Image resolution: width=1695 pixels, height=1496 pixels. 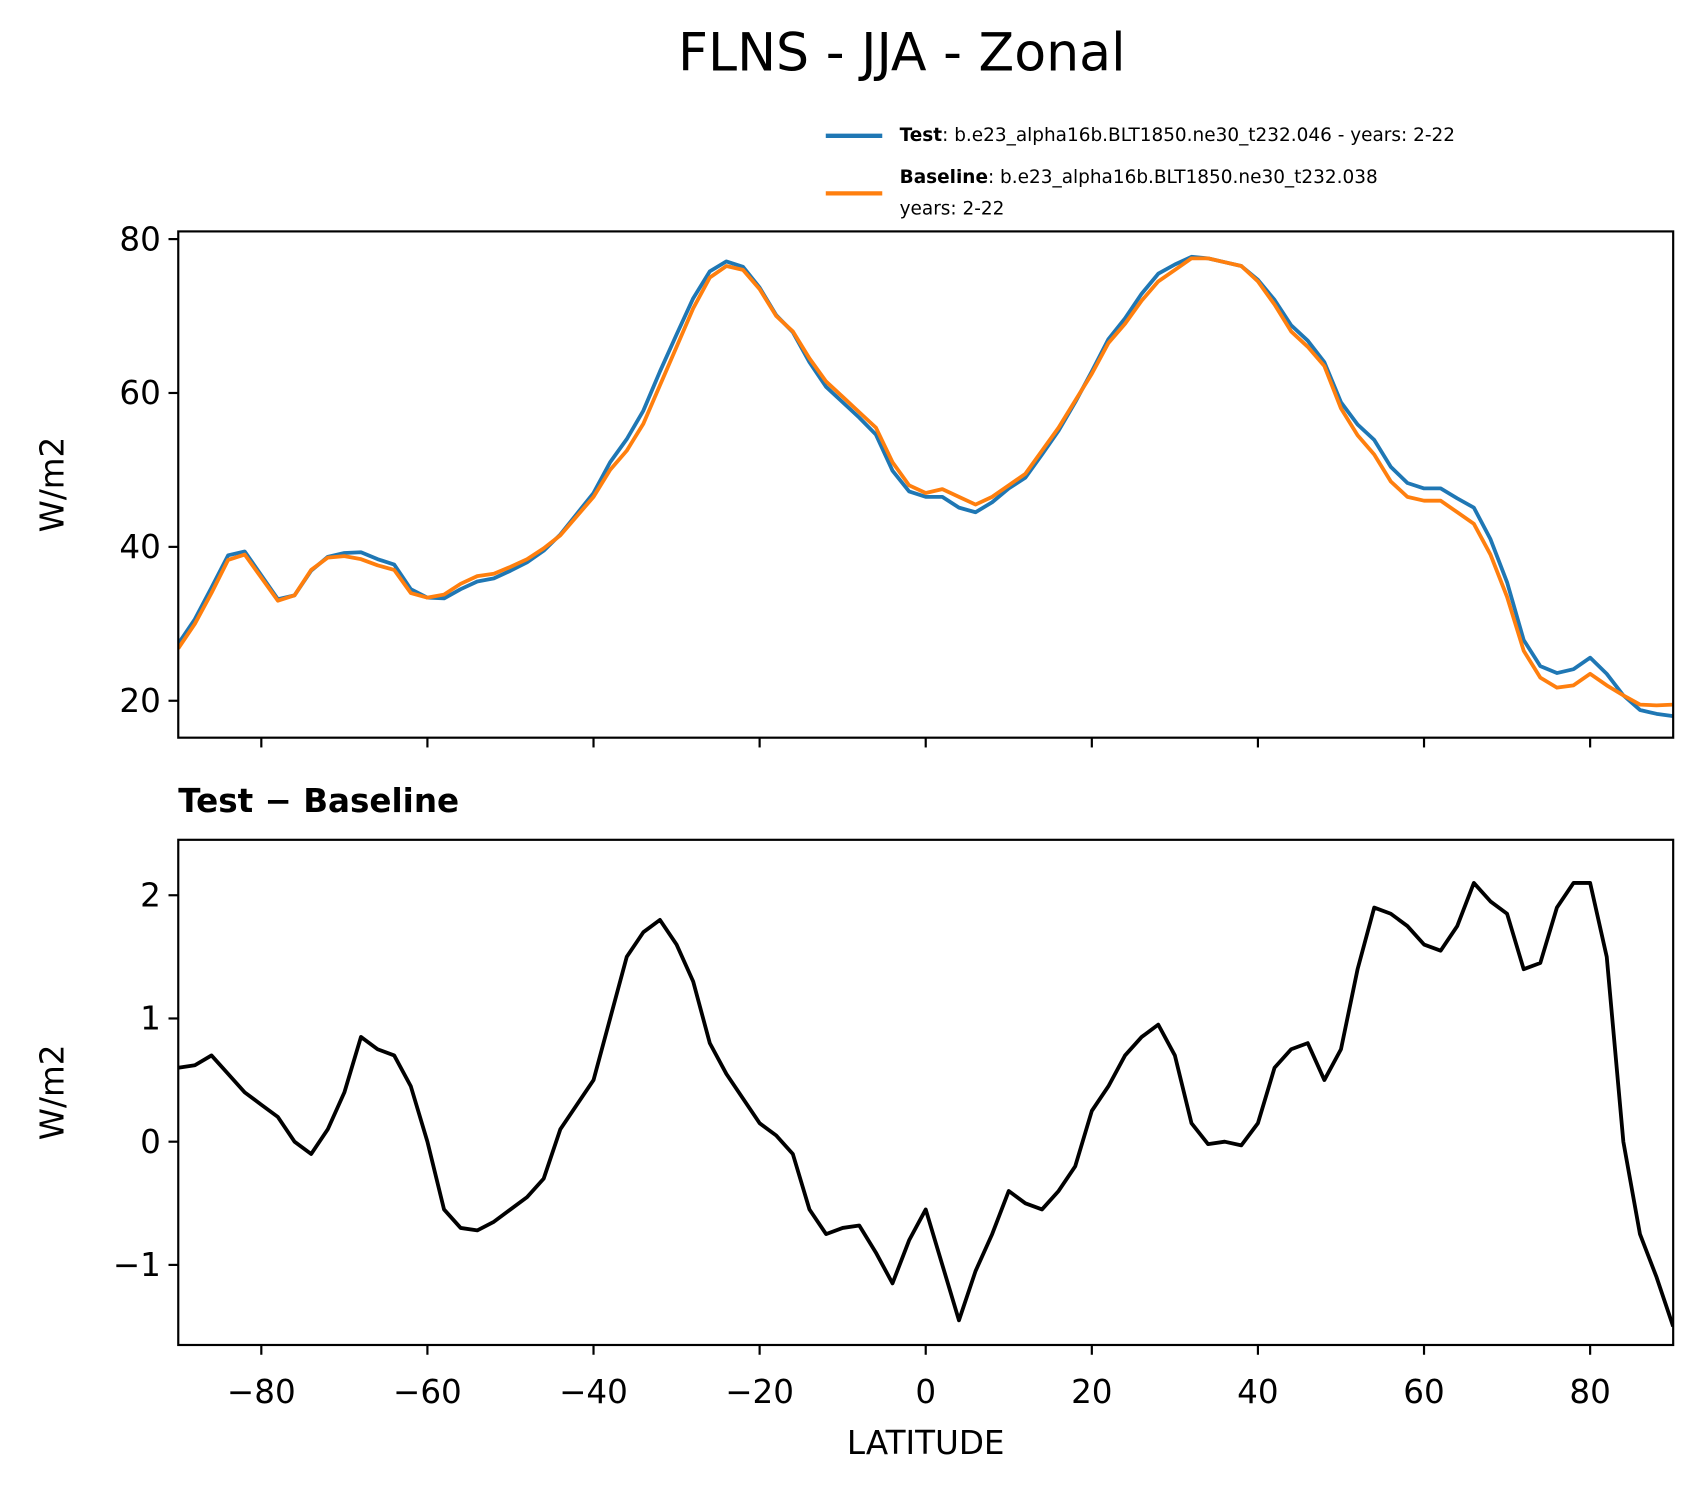 What do you see at coordinates (593, 1392) in the screenshot?
I see `x-tick-label: −40` at bounding box center [593, 1392].